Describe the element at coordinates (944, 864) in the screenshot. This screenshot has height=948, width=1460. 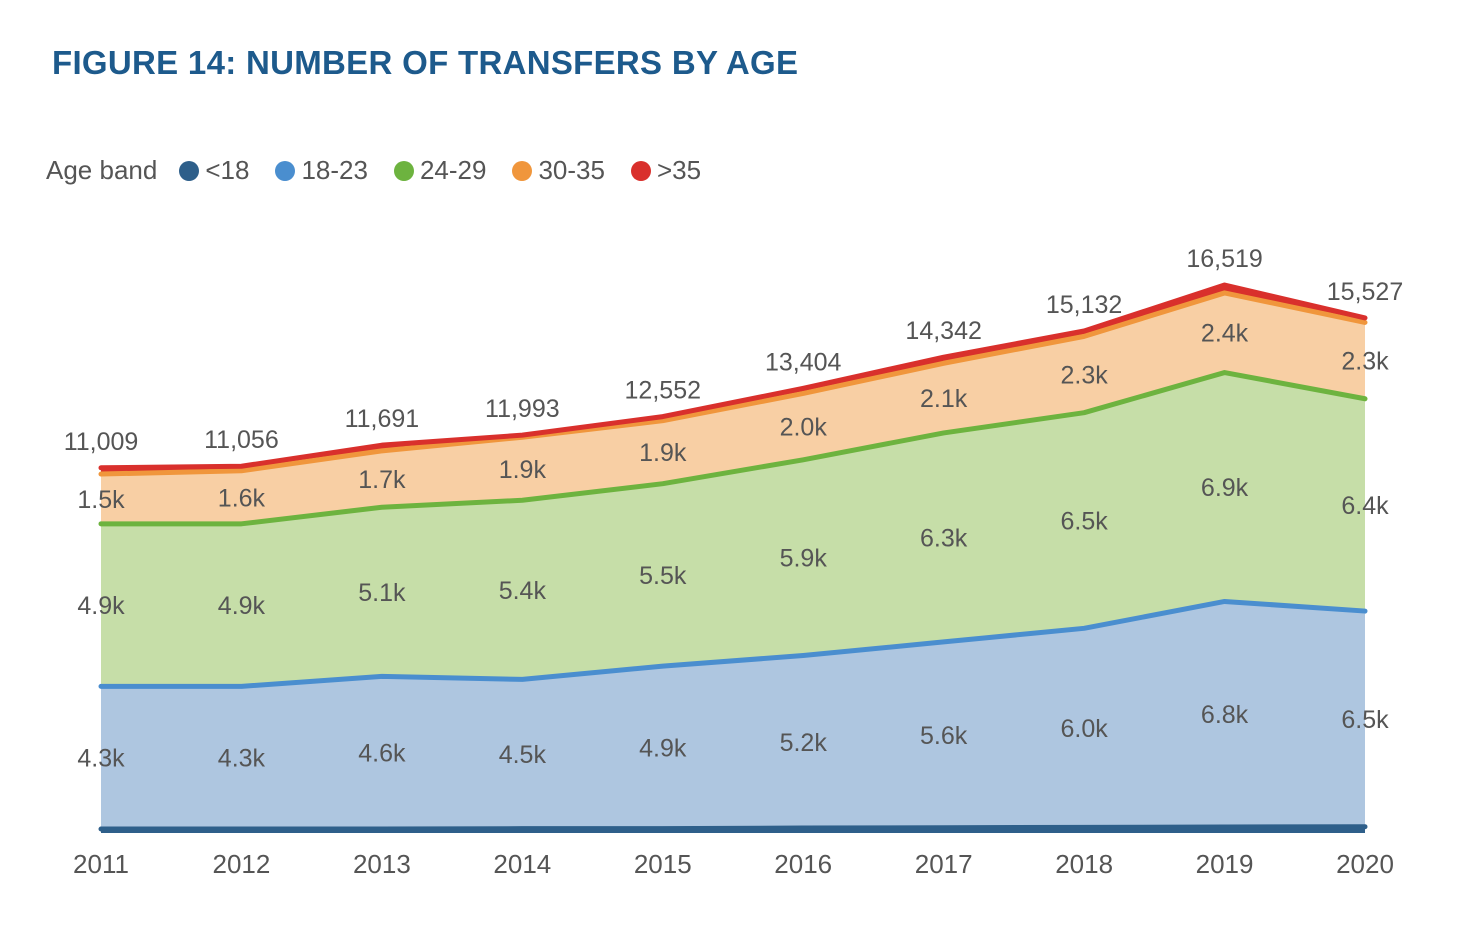
I see `x-tick-label: 2017` at that location.